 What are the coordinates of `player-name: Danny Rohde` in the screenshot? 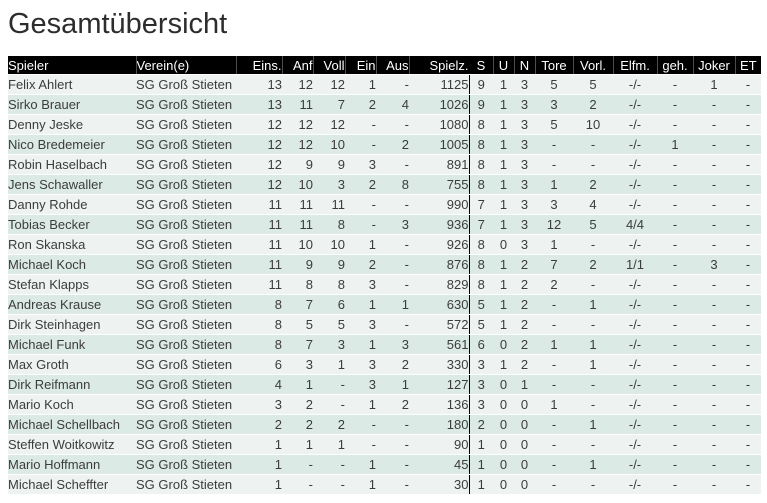 It's located at (72, 204).